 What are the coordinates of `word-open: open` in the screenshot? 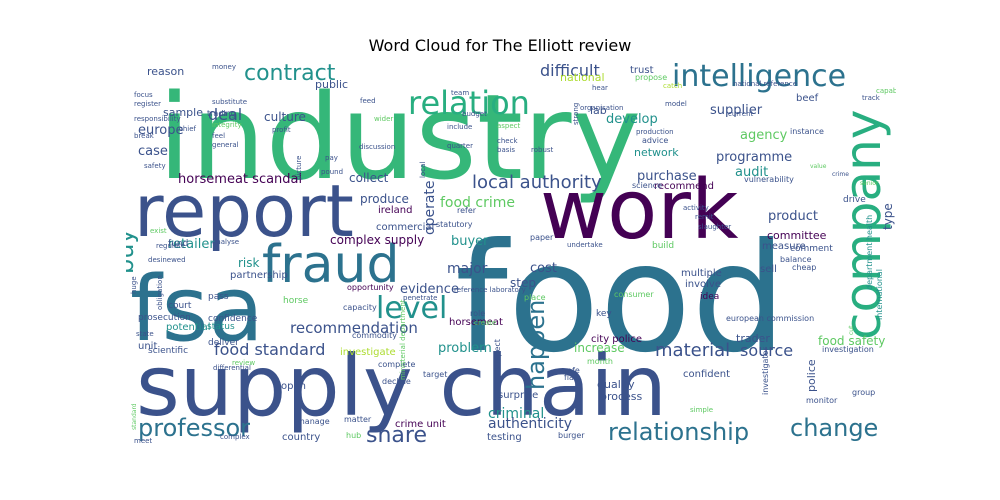 It's located at (293, 386).